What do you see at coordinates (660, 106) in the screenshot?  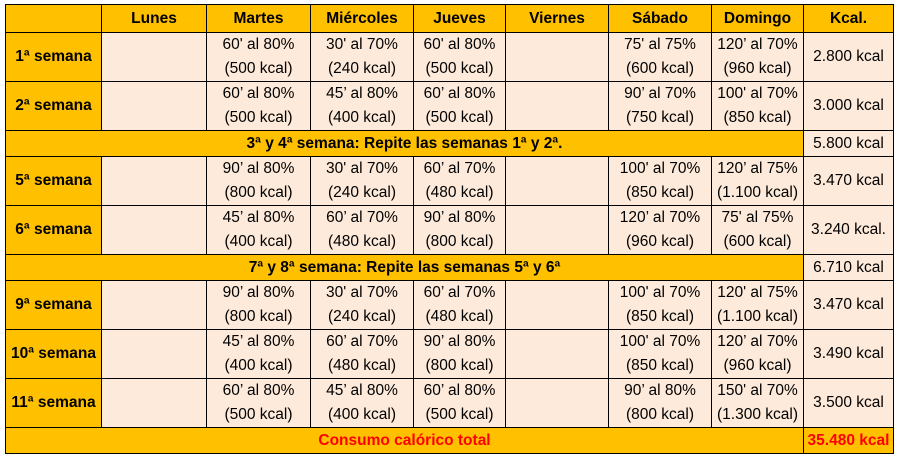 I see `session-cell: 90’ al 70% (750 kcal)` at bounding box center [660, 106].